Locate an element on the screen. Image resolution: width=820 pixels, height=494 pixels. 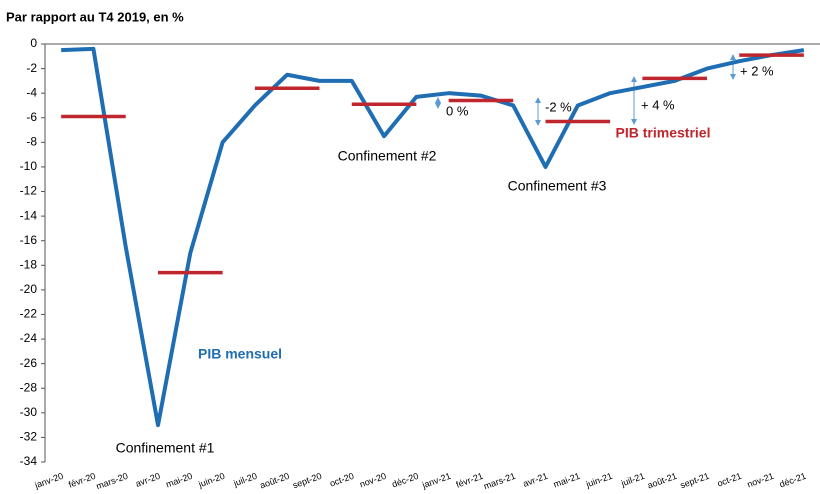
x-tick-label: sept-21 is located at coordinates (695, 481).